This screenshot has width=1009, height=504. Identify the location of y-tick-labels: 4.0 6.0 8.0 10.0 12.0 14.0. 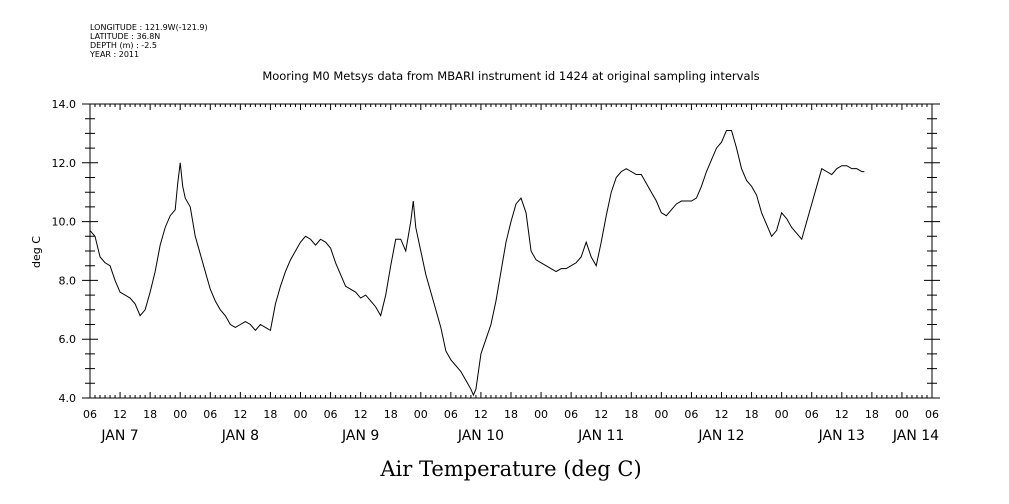
(64, 251).